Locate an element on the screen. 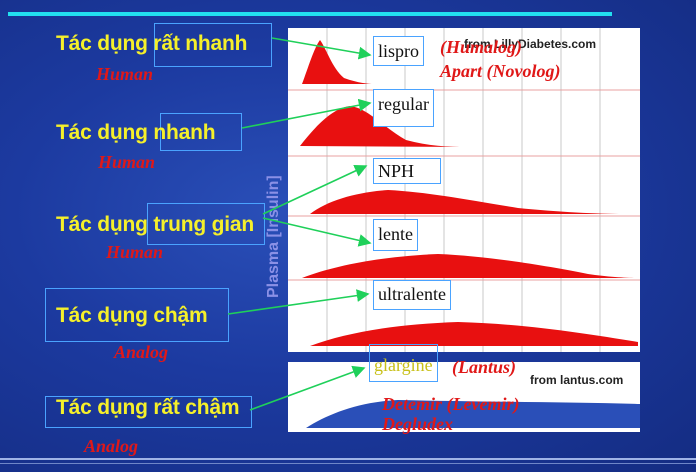 The height and width of the screenshot is (472, 696). category-nhanh: Tác dụng nhanh is located at coordinates (136, 132).